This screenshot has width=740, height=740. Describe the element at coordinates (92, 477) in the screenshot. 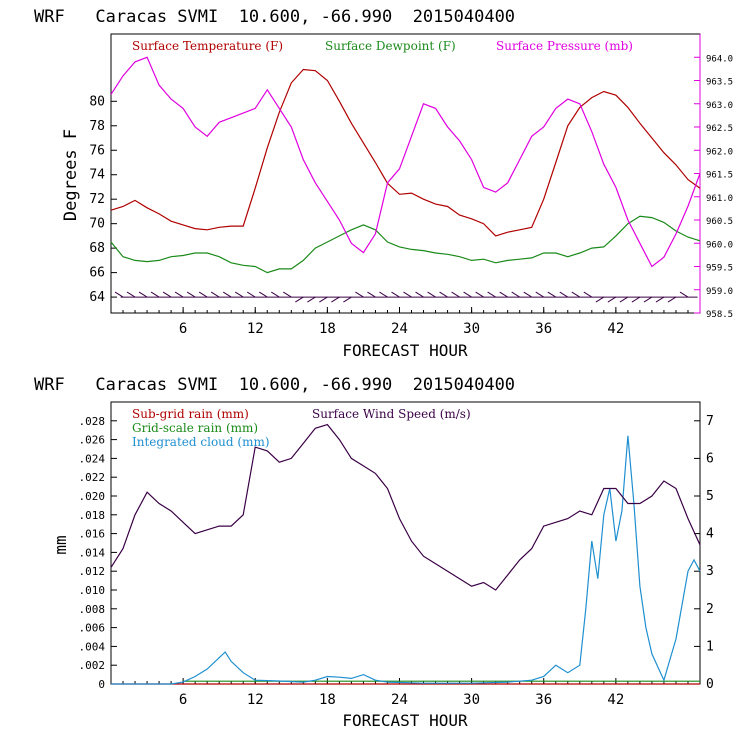

I see `y-tick-label: .022` at that location.